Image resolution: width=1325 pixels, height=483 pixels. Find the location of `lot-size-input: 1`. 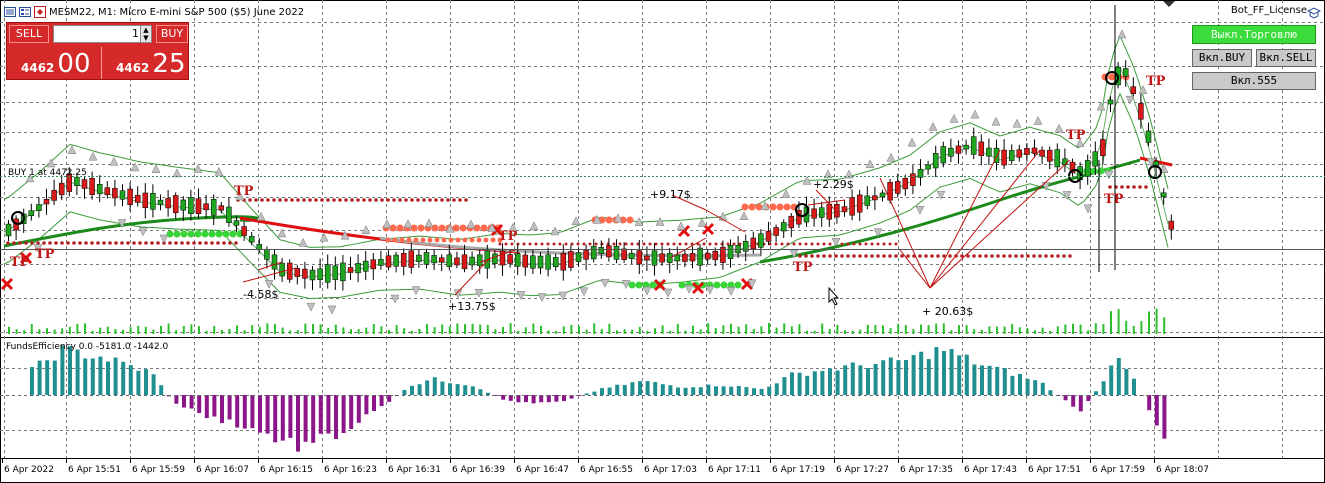

lot-size-input: 1 is located at coordinates (102, 34).